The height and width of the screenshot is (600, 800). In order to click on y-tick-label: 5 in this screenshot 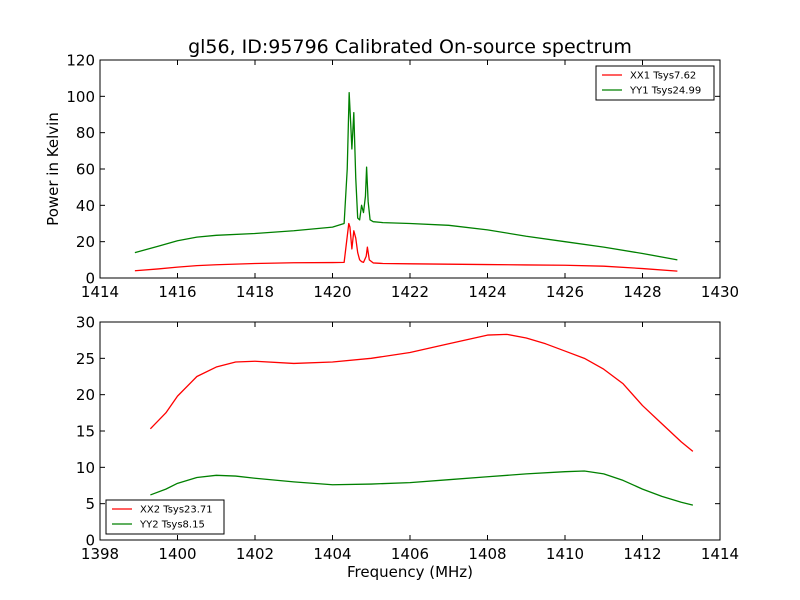, I will do `click(90, 504)`.